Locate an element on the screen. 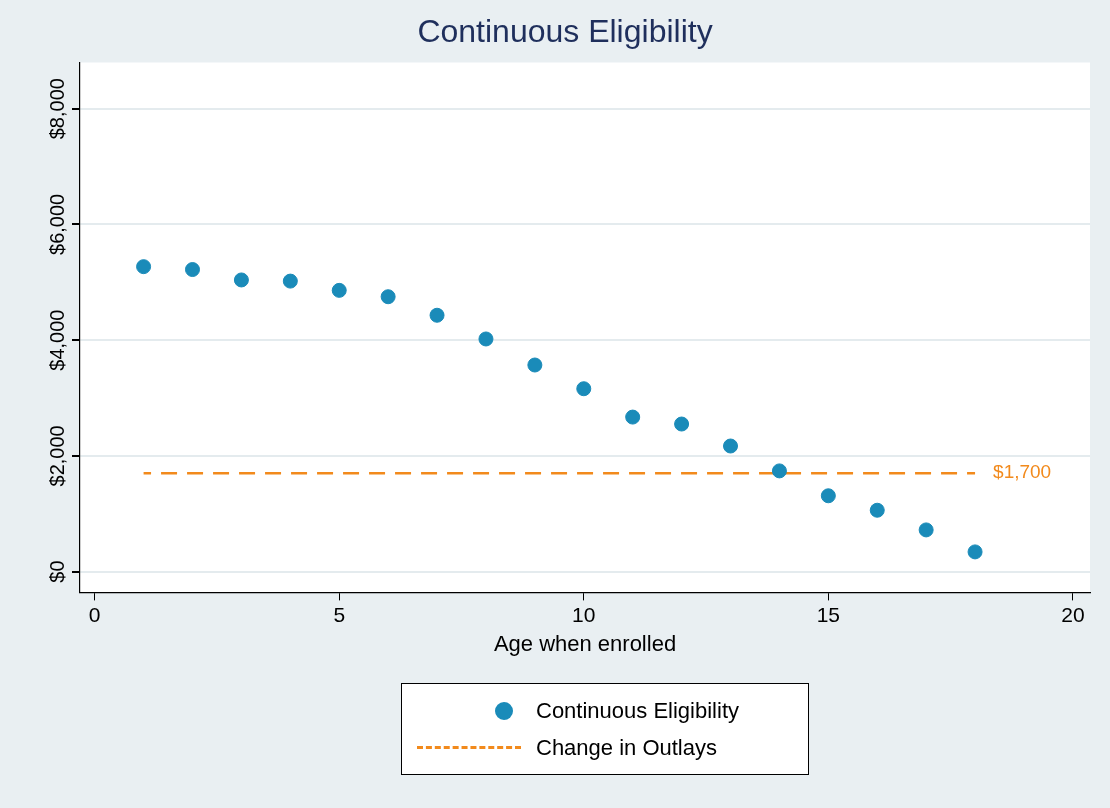  legend-label: Change in Outlays is located at coordinates (626, 747).